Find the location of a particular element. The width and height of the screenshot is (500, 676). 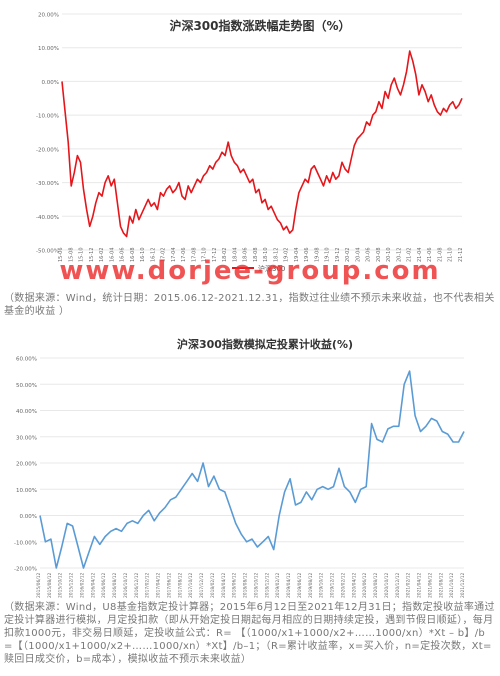

x-tick-label: 17-06 is located at coordinates (184, 254).